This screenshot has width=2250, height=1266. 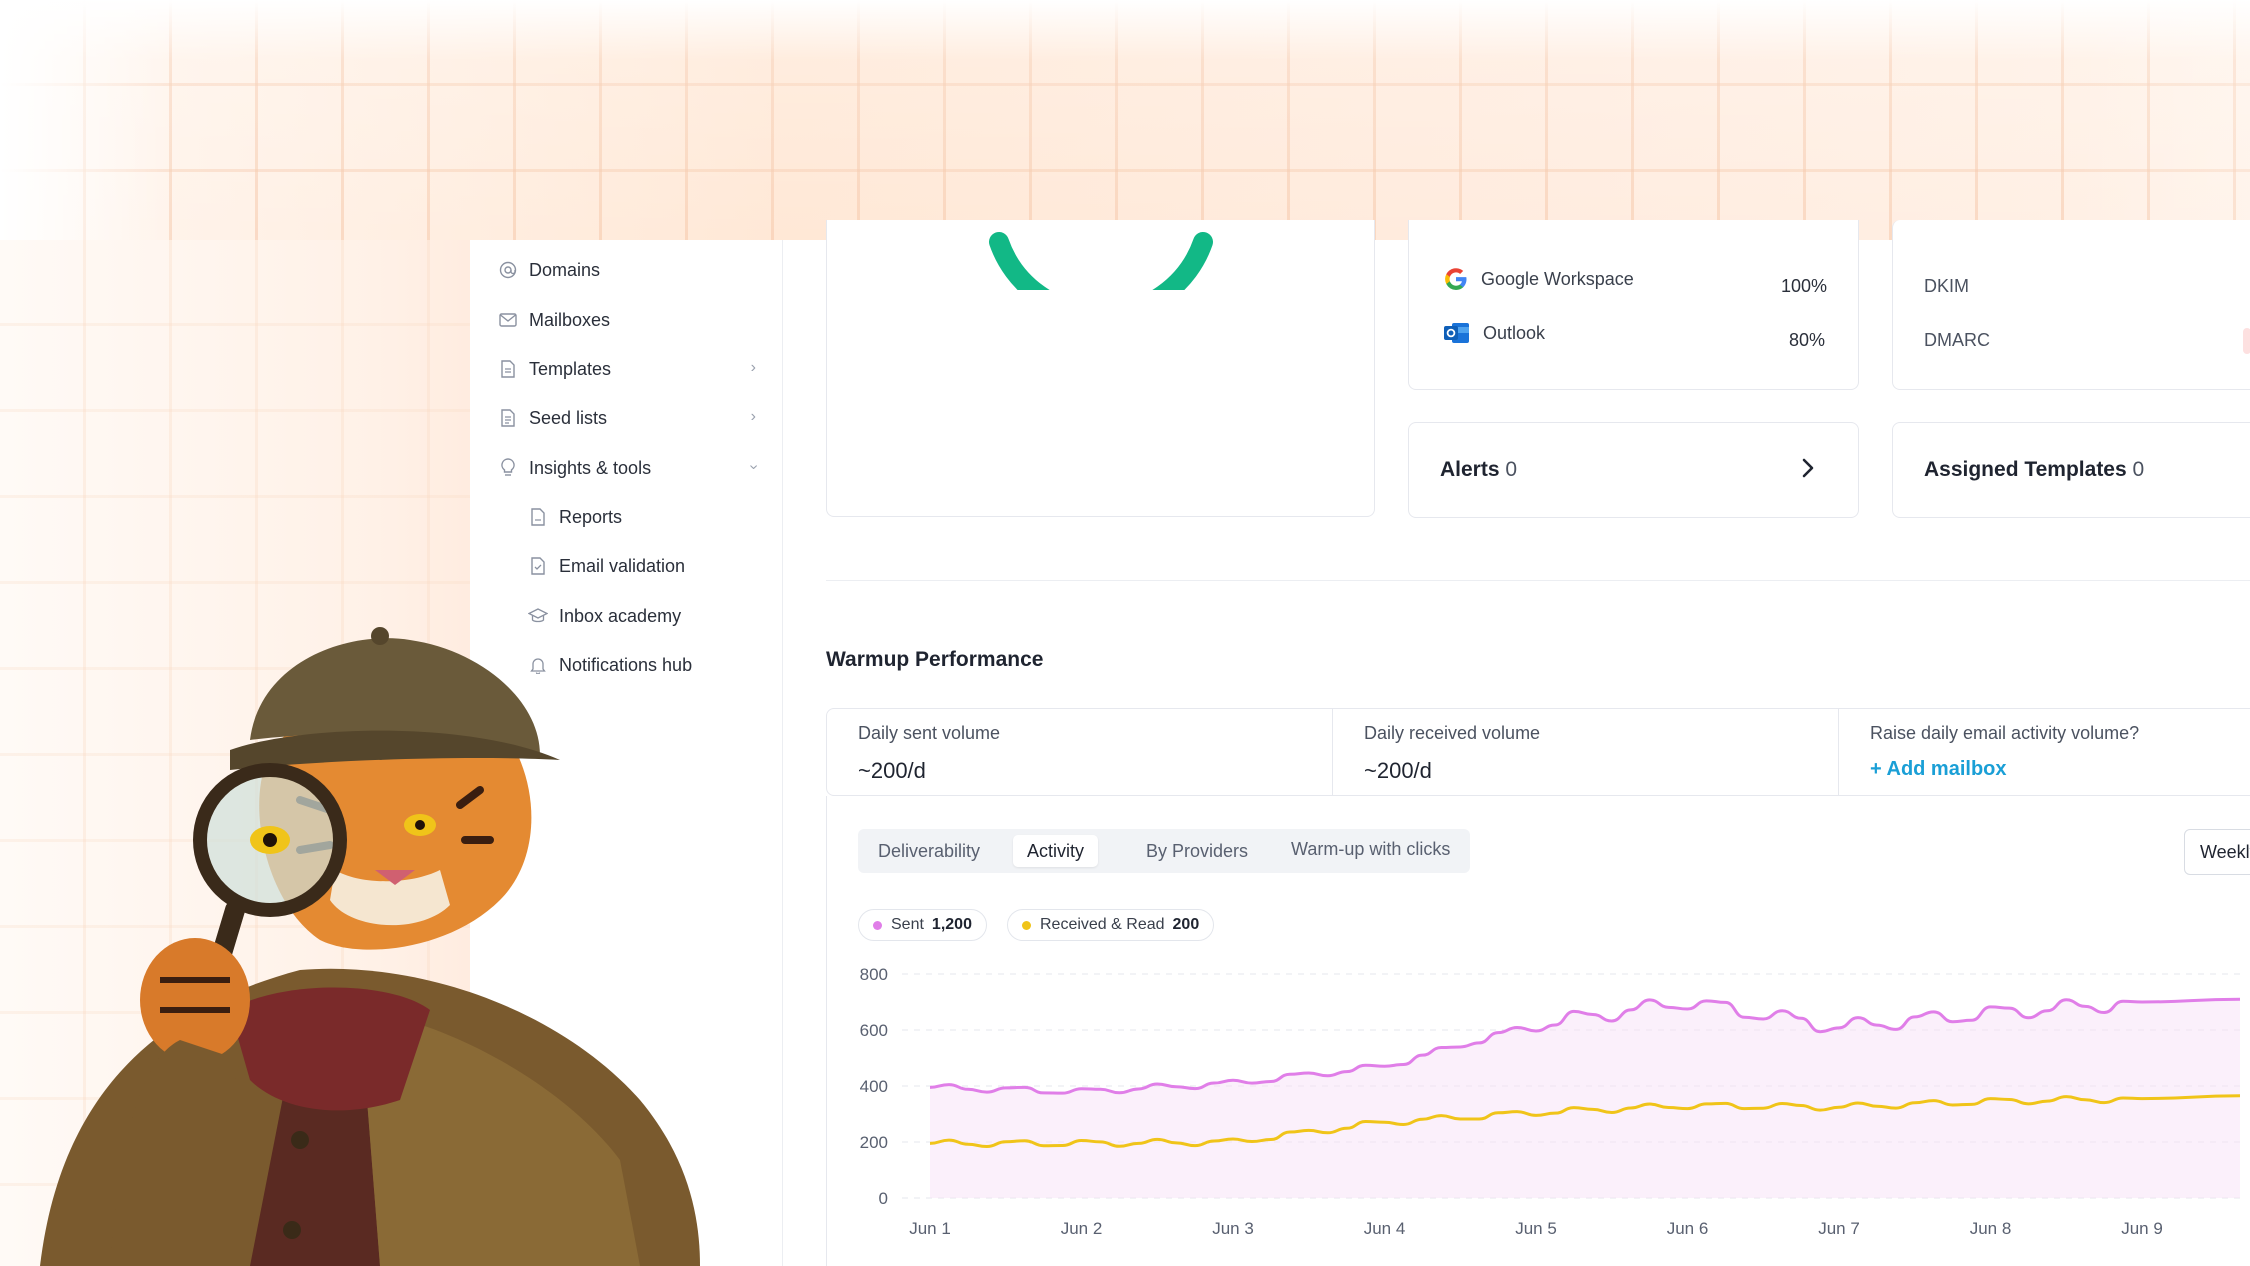 What do you see at coordinates (620, 615) in the screenshot?
I see `sidebar-item-label: Inbox academy` at bounding box center [620, 615].